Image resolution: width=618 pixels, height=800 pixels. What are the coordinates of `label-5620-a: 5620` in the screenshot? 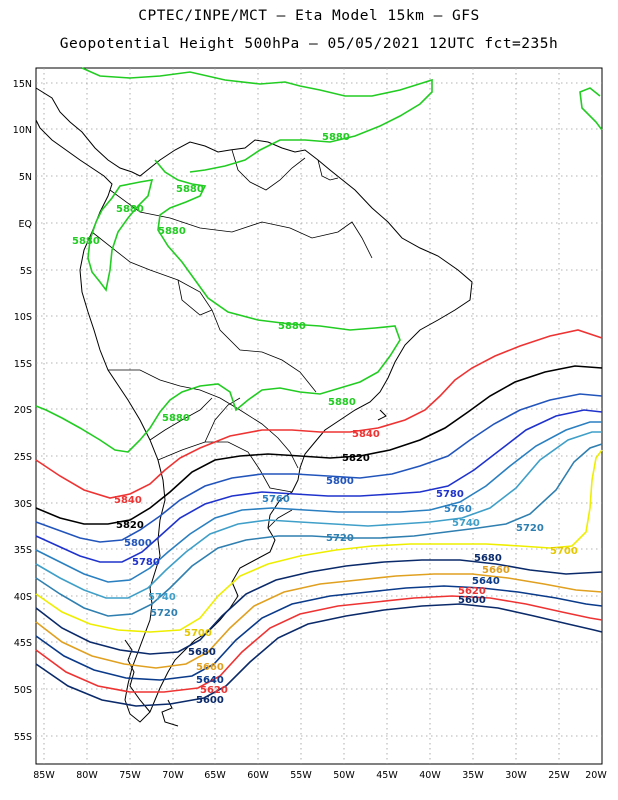 It's located at (472, 591).